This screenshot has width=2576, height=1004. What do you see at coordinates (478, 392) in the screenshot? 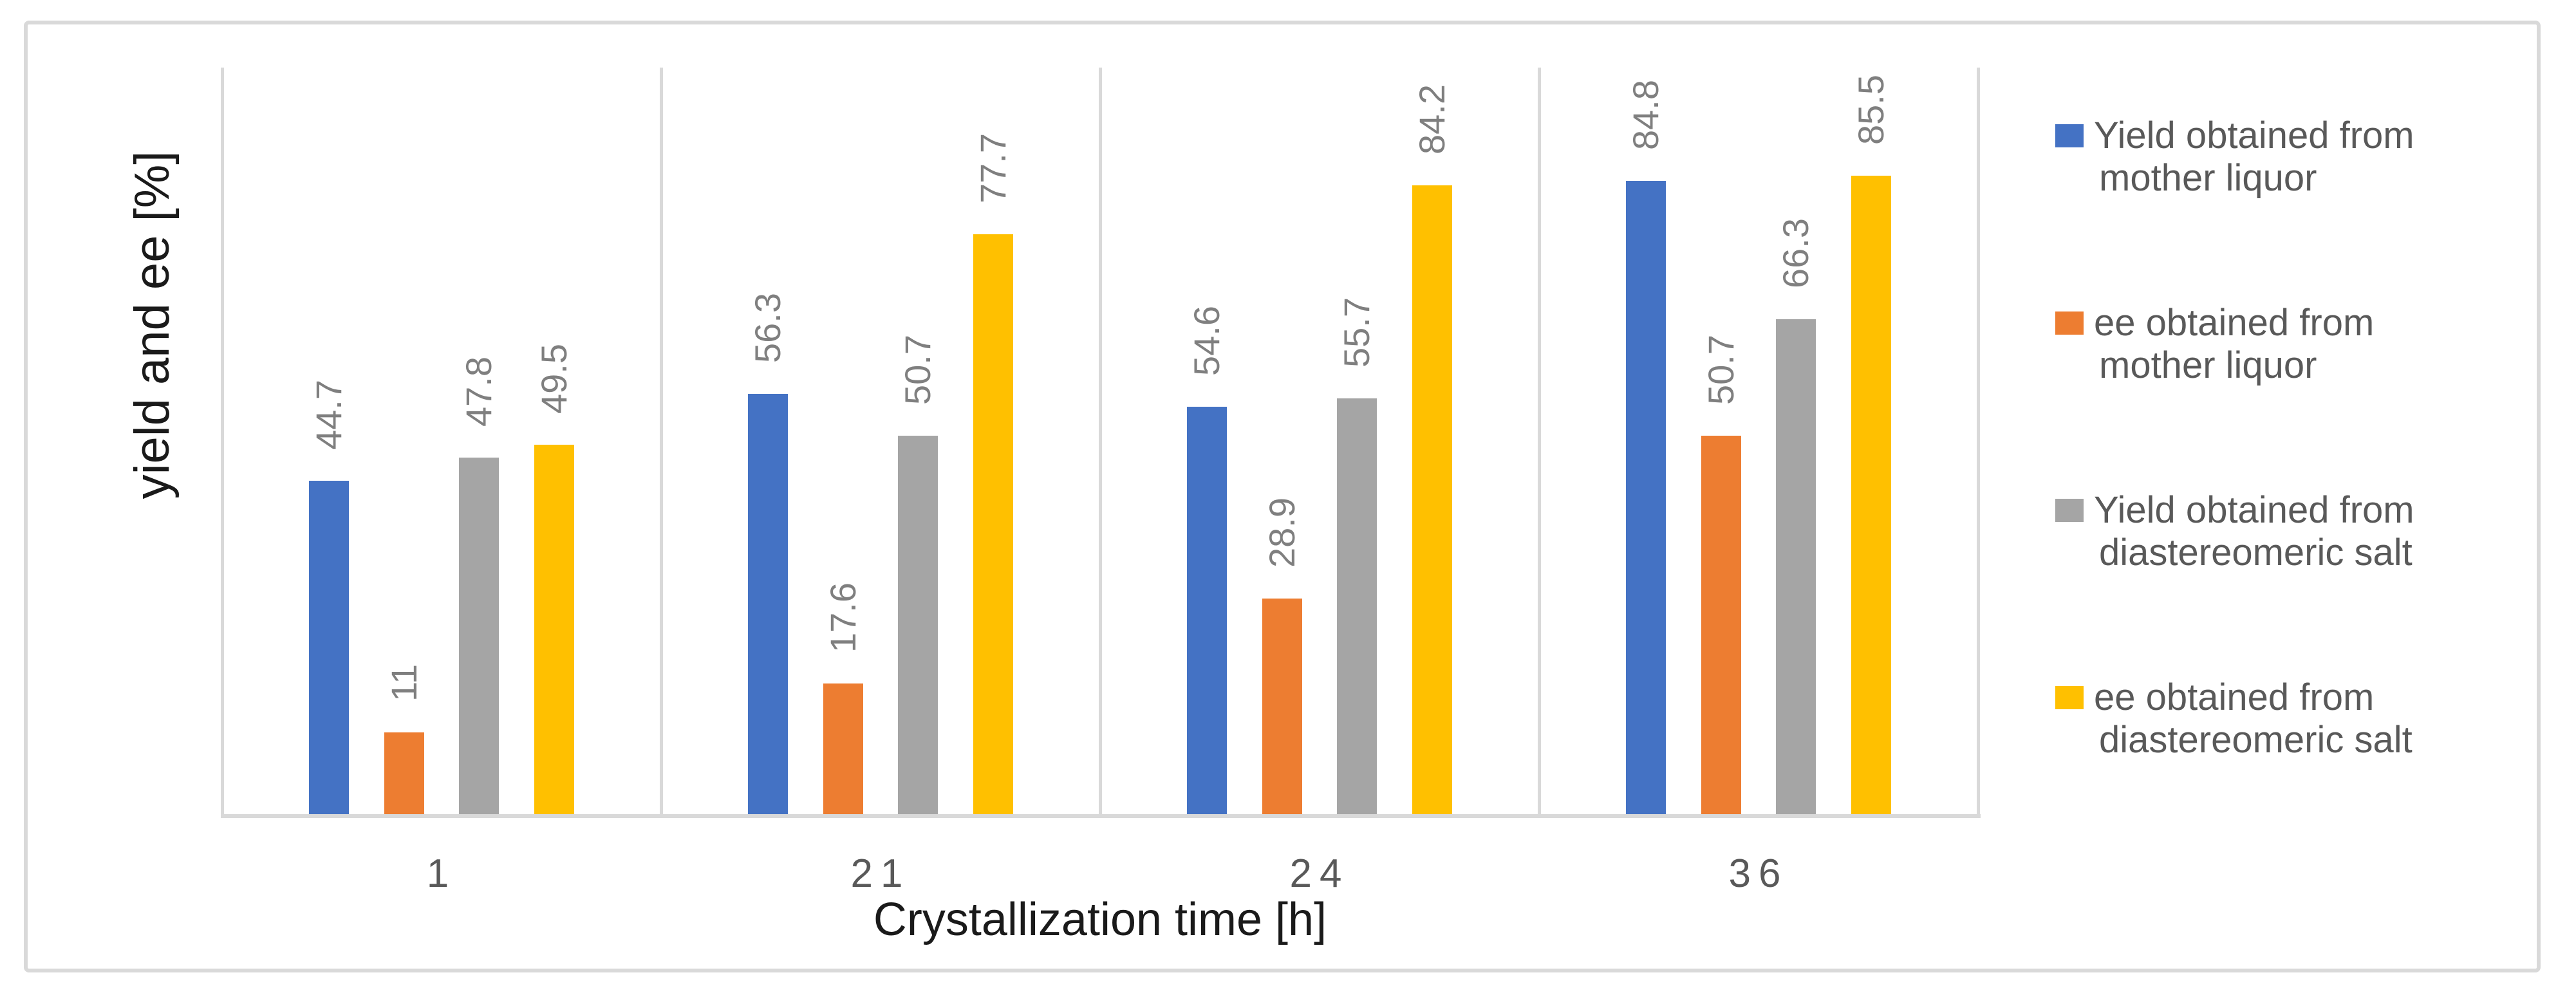
I see `bar-data-label: 47.8` at bounding box center [478, 392].